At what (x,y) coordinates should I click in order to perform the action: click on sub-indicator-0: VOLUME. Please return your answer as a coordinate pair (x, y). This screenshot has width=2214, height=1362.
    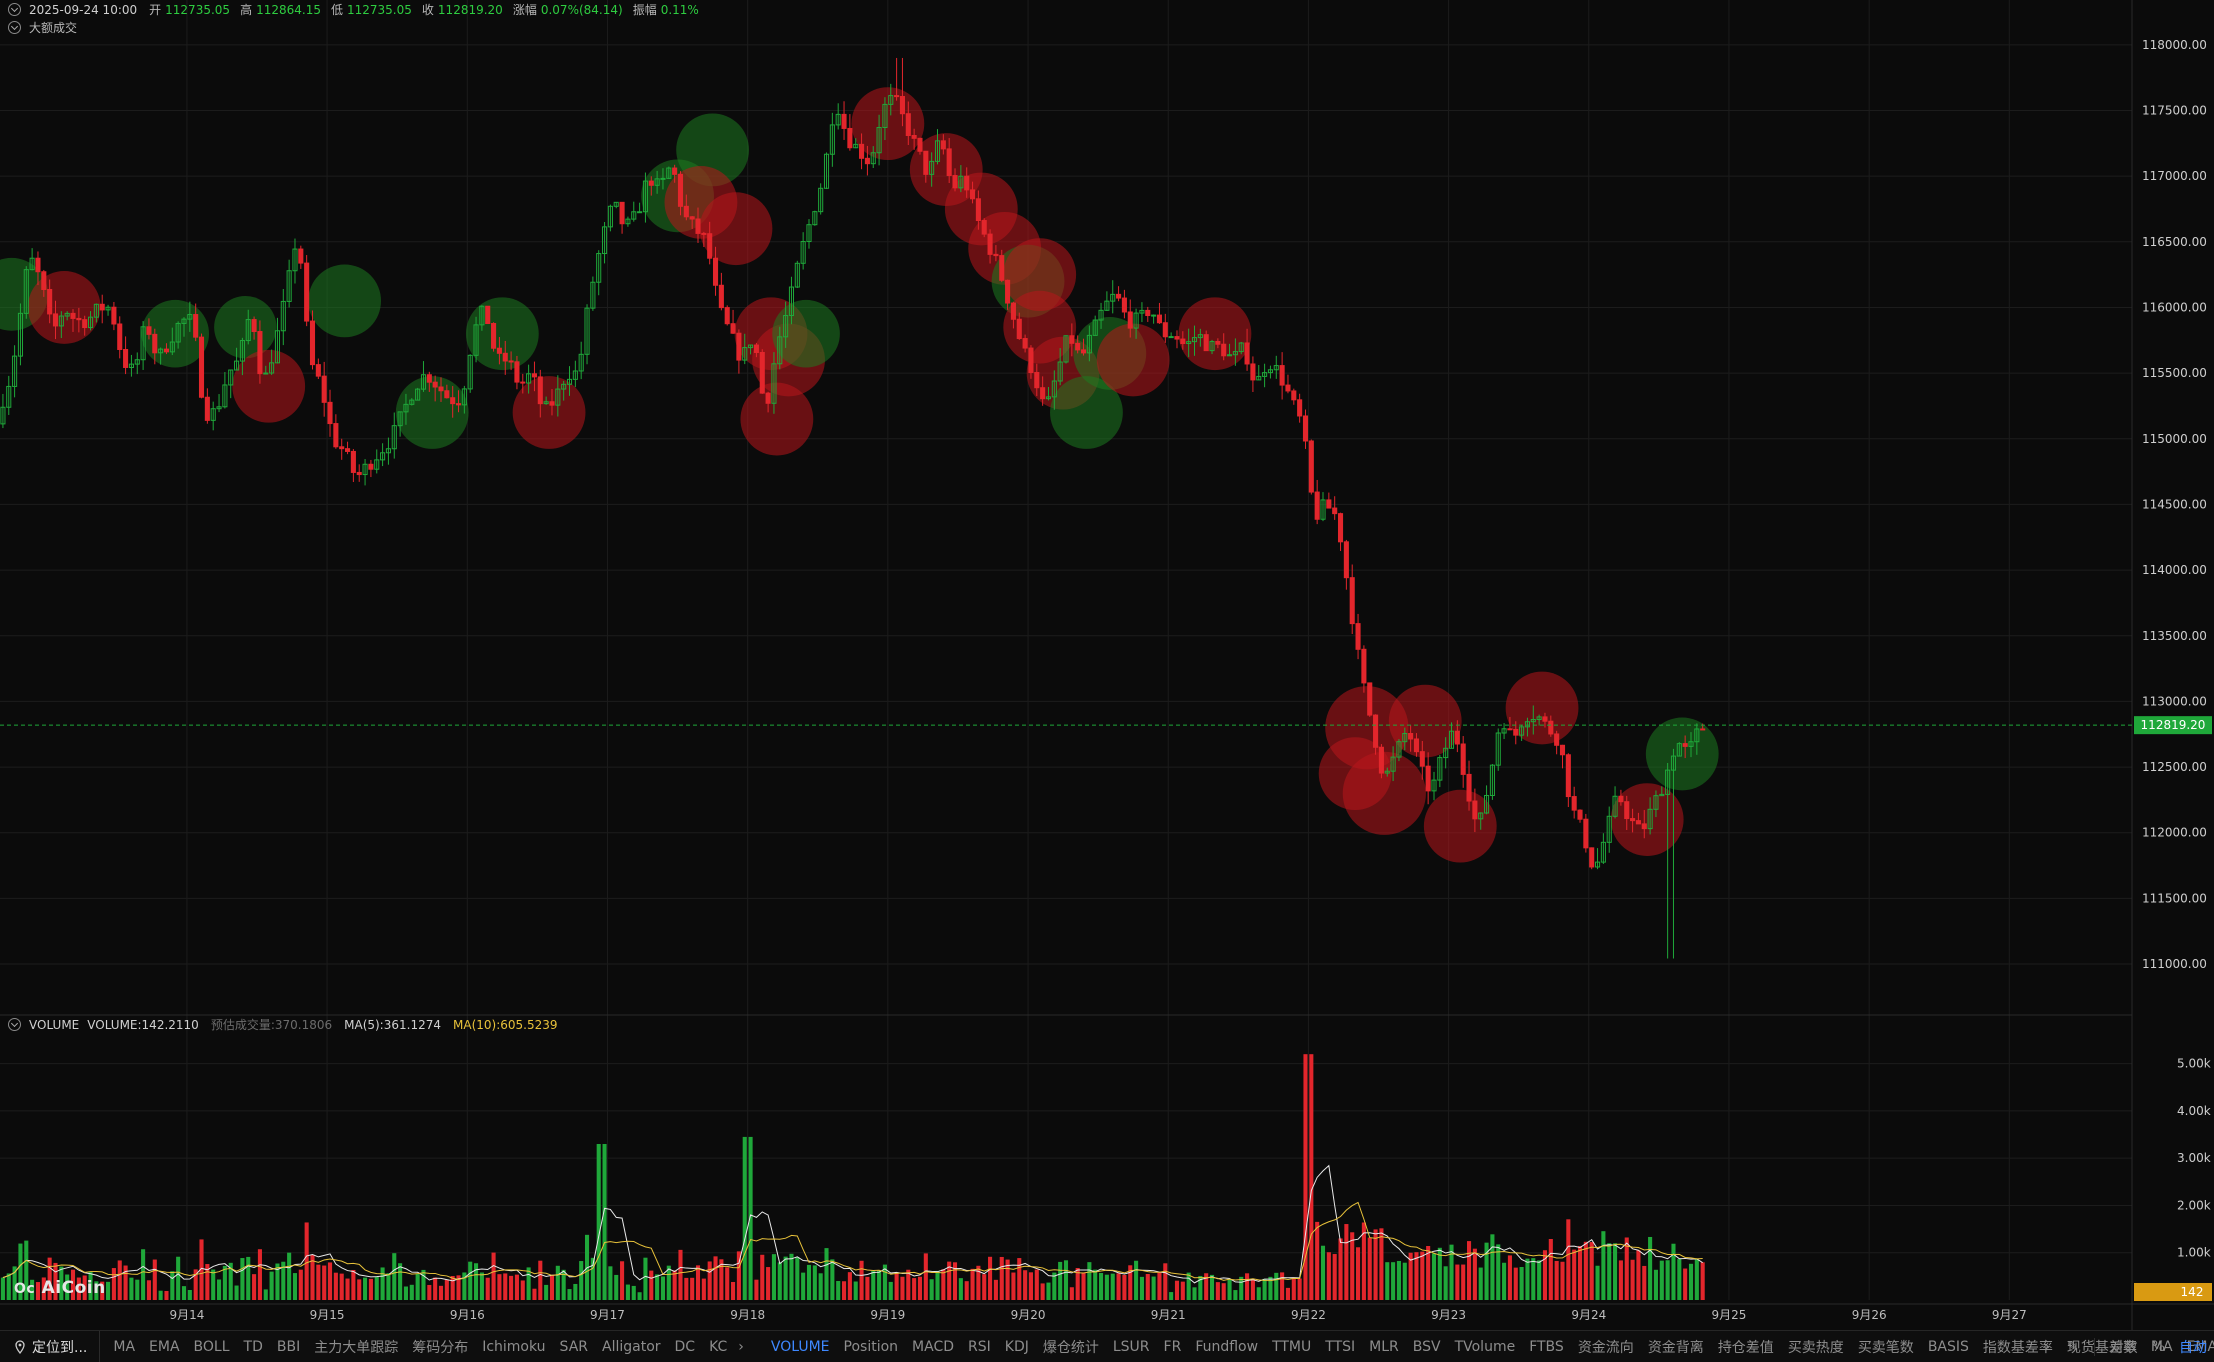
    Looking at the image, I should click on (800, 1346).